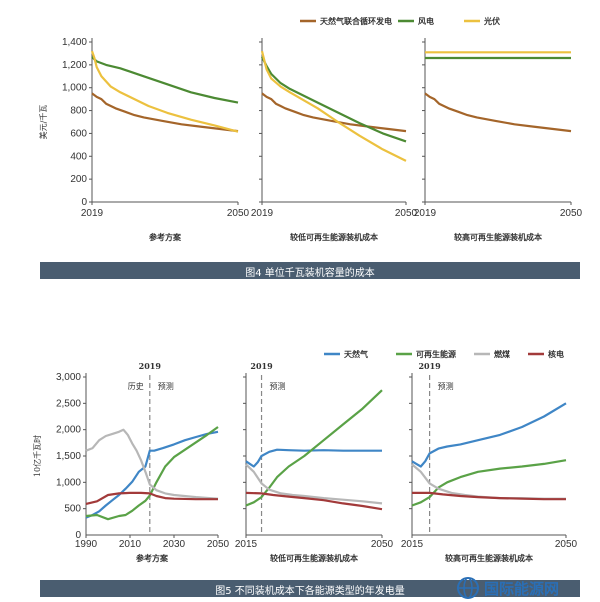 This screenshot has height=602, width=600. Describe the element at coordinates (68, 403) in the screenshot. I see `fig5-ytick: 2,500` at that location.